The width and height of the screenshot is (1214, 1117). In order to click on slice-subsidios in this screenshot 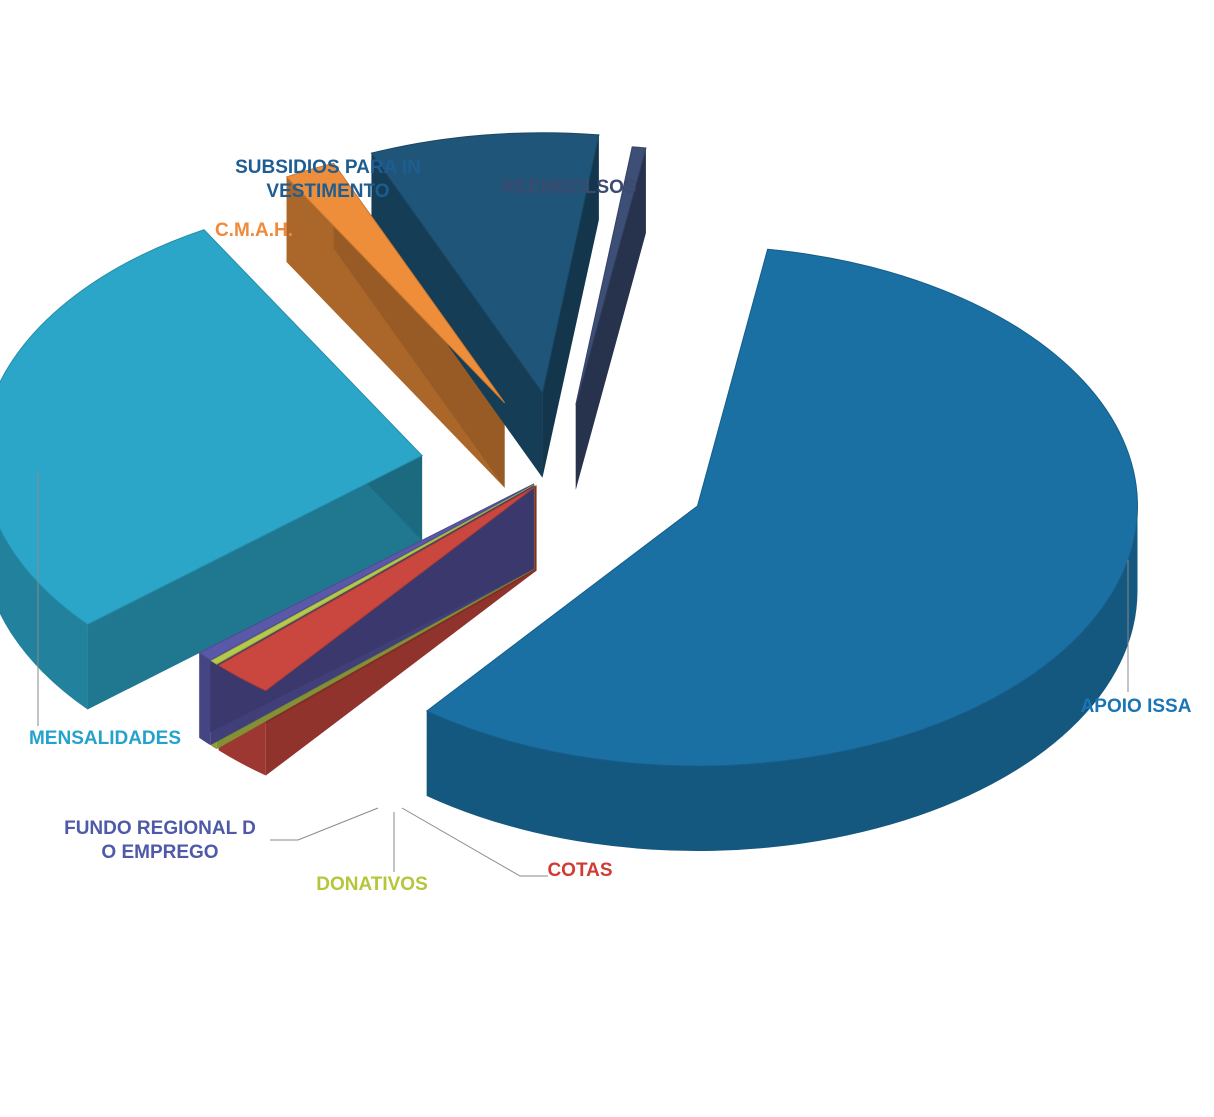, I will do `click(485, 263)`.